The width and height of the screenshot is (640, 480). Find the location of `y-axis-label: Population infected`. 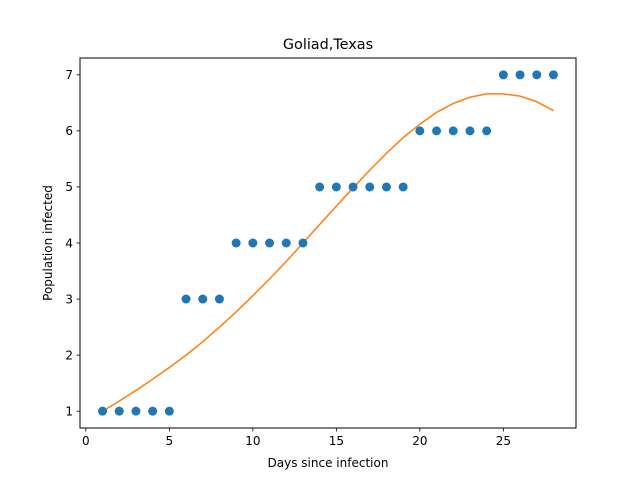

y-axis-label: Population infected is located at coordinates (48, 243).